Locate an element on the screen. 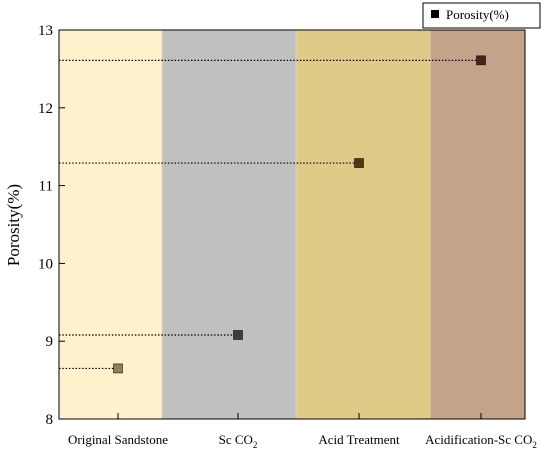 Image resolution: width=550 pixels, height=457 pixels. y-tick-label: 12 is located at coordinates (45, 109).